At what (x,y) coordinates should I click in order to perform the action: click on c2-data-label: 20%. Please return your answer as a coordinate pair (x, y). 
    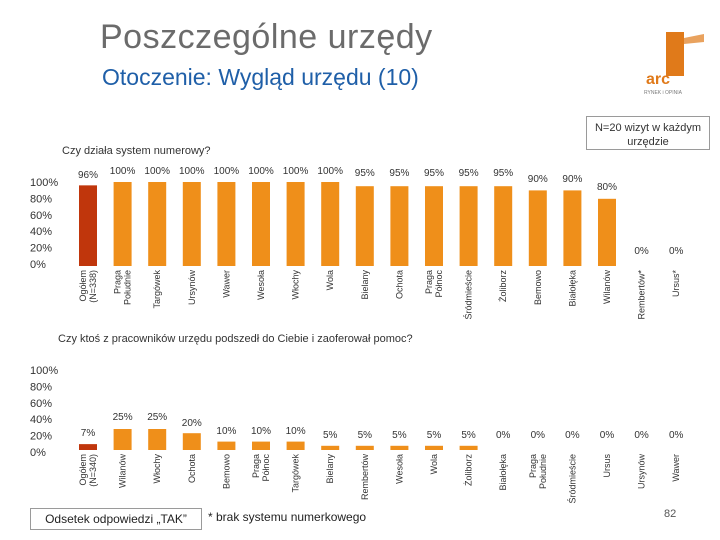
    Looking at the image, I should click on (192, 423).